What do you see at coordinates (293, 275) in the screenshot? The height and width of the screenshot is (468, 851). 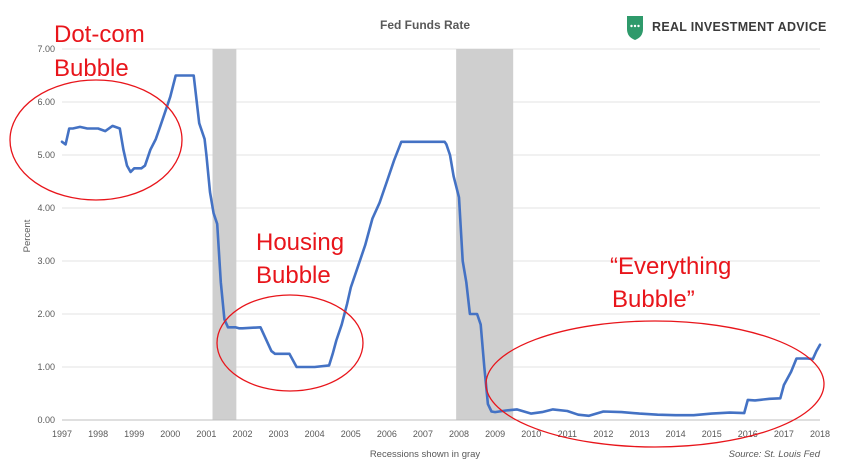 I see `annotation-housing-line2: Bubble` at bounding box center [293, 275].